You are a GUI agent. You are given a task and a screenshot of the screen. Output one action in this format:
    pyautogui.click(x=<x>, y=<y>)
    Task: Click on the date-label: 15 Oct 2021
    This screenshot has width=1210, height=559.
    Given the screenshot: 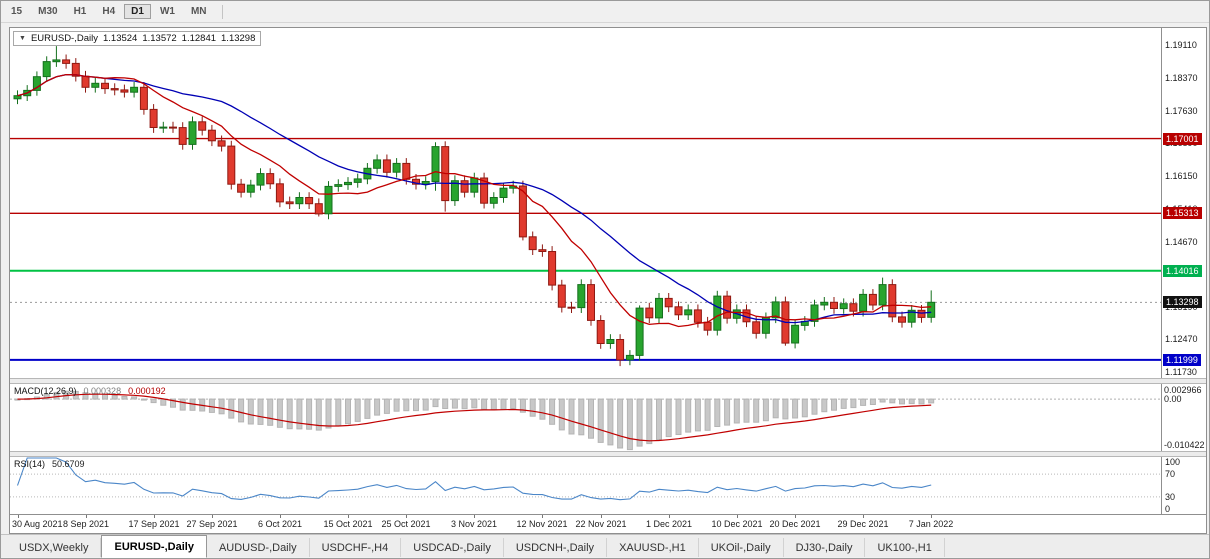 What is the action you would take?
    pyautogui.click(x=348, y=524)
    